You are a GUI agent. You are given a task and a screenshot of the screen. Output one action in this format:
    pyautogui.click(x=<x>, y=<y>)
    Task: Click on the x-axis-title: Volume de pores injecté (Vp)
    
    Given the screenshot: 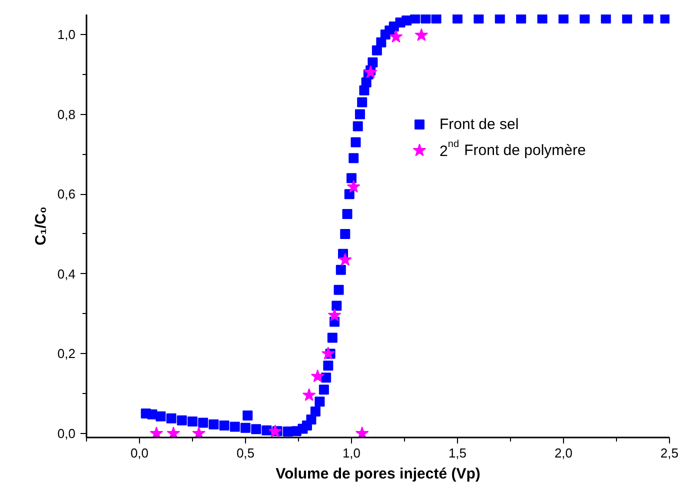 What is the action you would take?
    pyautogui.click(x=378, y=474)
    